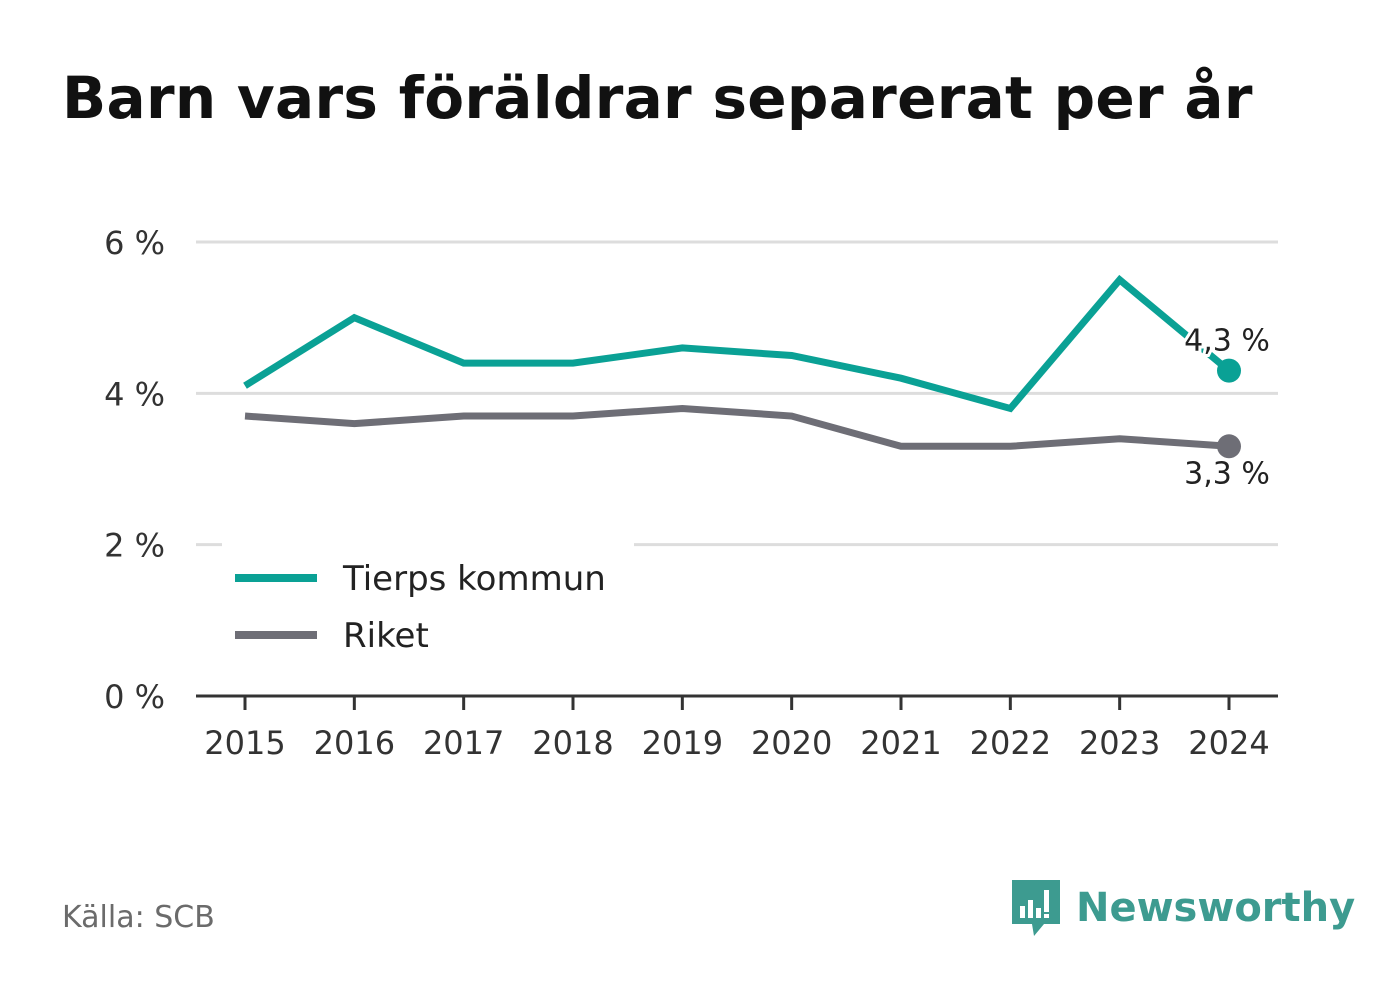  What do you see at coordinates (134, 394) in the screenshot?
I see `y-tick-label: 4 %` at bounding box center [134, 394].